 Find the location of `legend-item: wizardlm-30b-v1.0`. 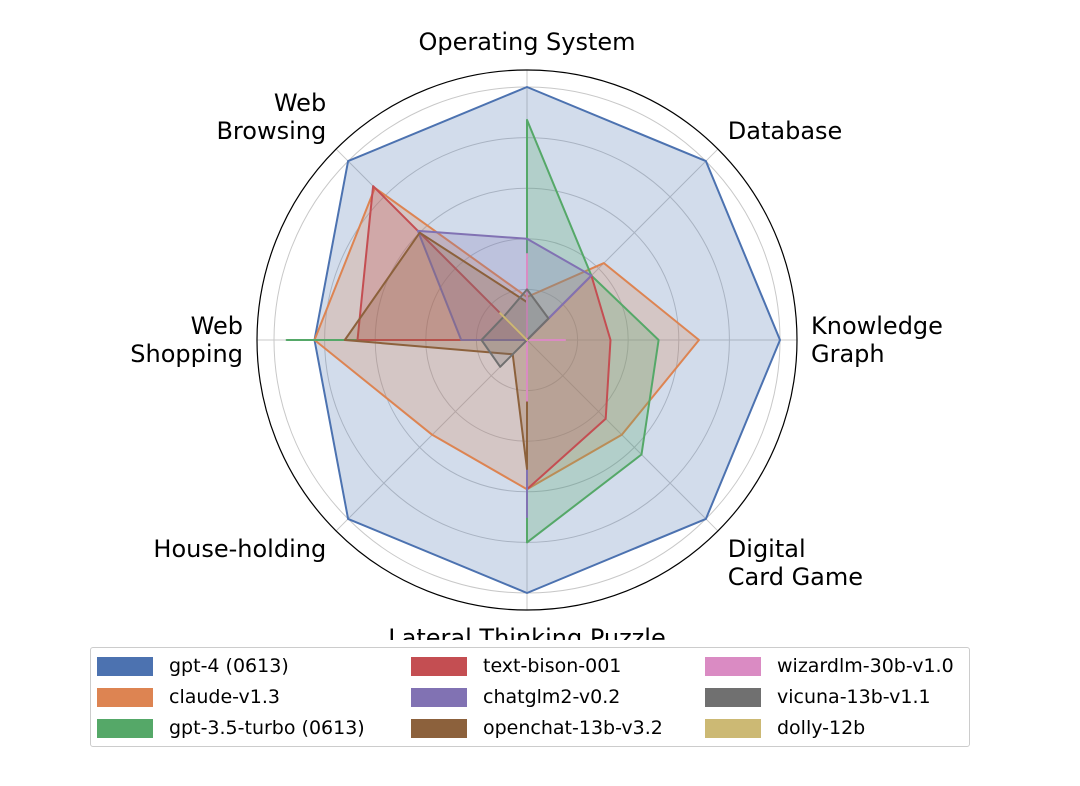

legend-item: wizardlm-30b-v1.0 is located at coordinates (829, 666).